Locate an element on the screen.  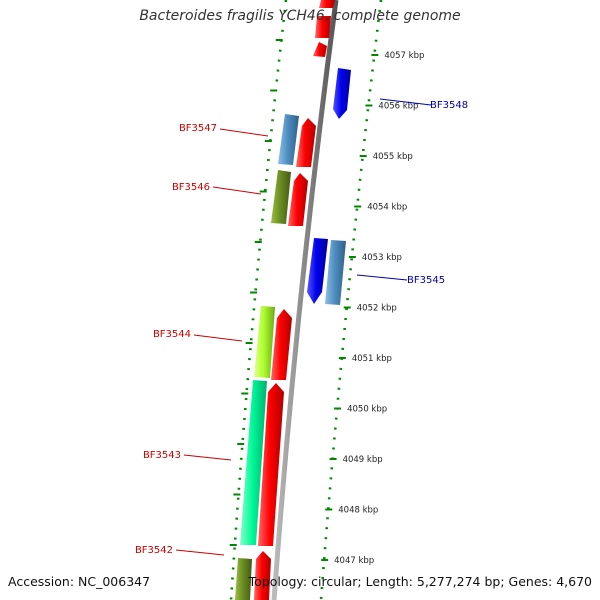
outer-ruler-arc is located at coordinates (351, 300).